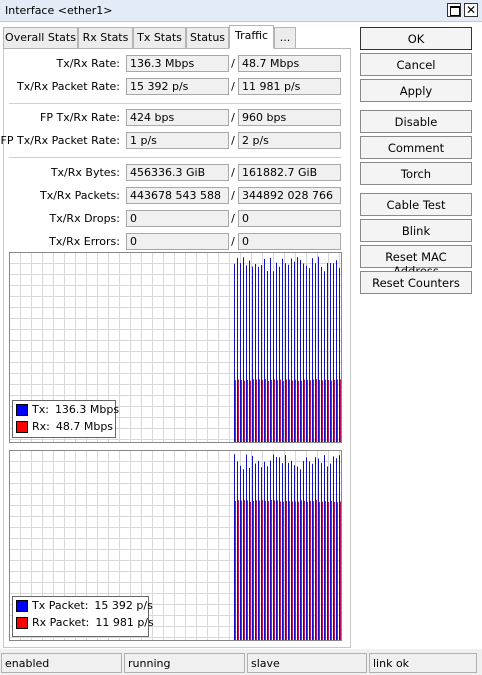 This screenshot has width=482, height=675. I want to click on status-field: slave, so click(307, 663).